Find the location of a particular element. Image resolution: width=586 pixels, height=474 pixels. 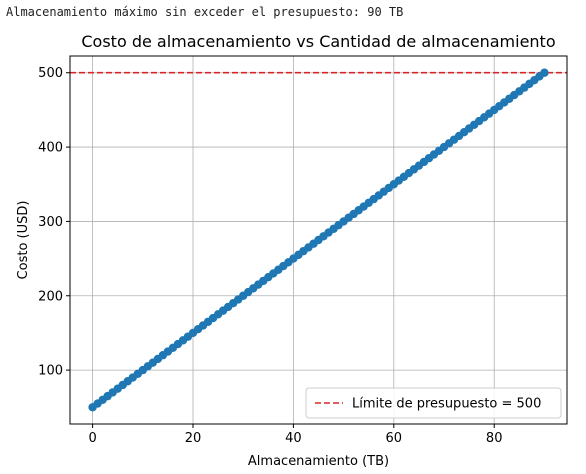

legend-box is located at coordinates (433, 403).